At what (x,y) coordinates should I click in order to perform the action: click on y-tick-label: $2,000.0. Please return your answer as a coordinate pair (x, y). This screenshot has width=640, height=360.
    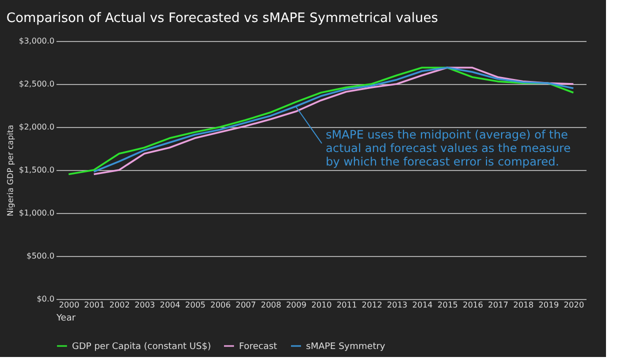
    Looking at the image, I should click on (36, 127).